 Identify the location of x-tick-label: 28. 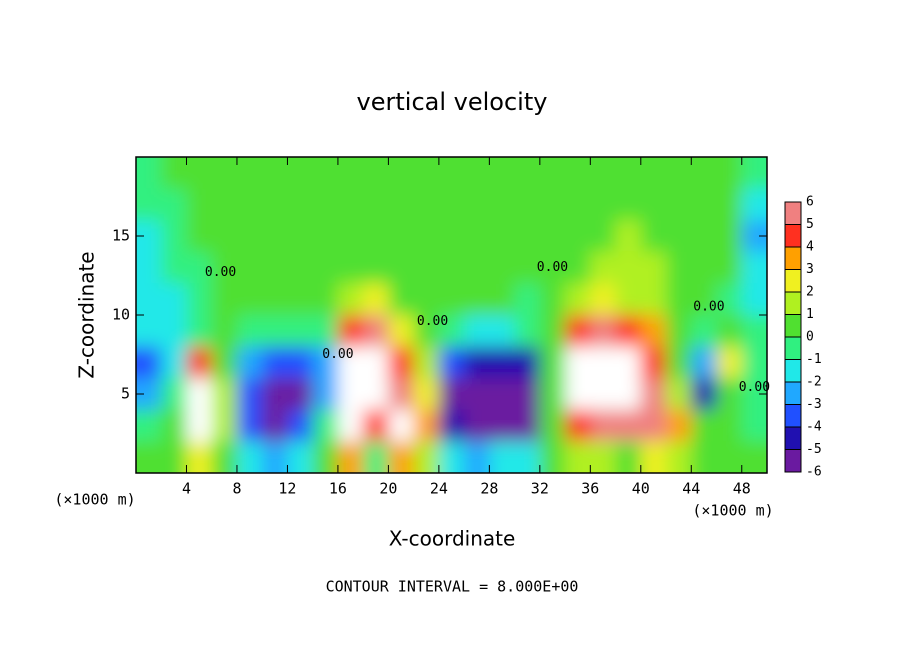
(489, 489).